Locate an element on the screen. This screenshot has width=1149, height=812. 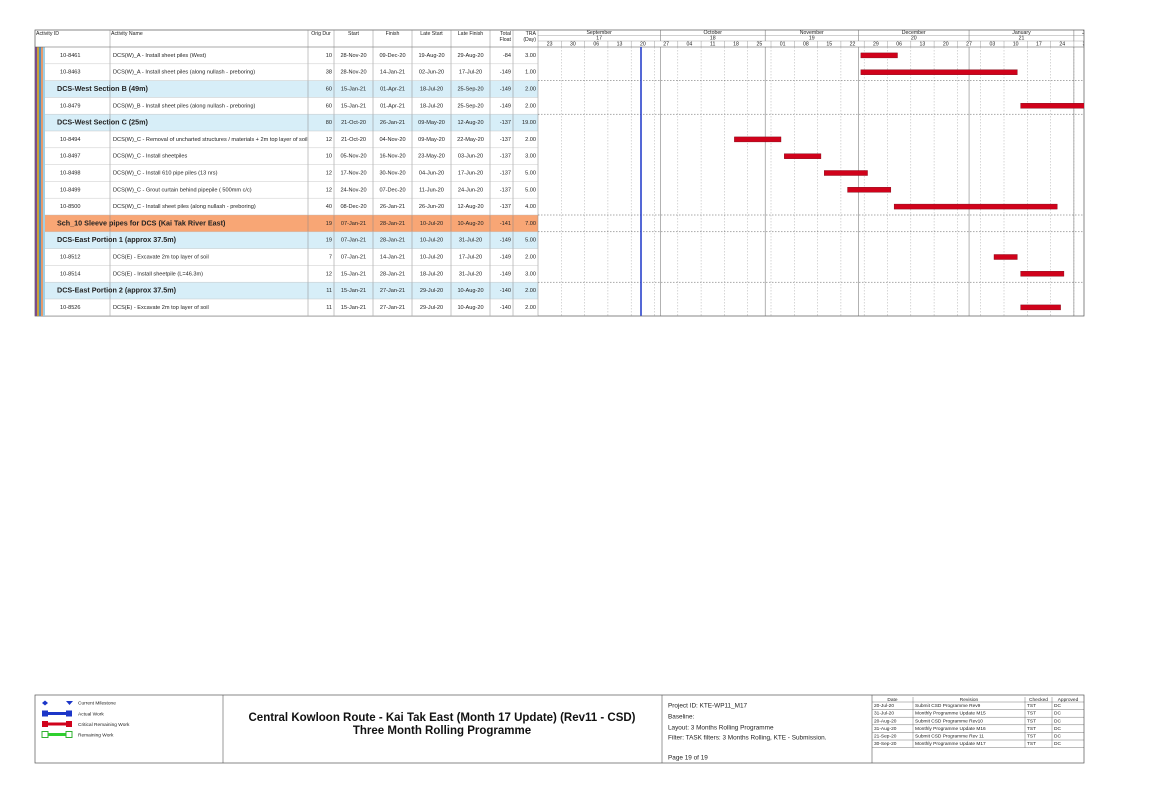
week-label: 23 is located at coordinates (550, 44).